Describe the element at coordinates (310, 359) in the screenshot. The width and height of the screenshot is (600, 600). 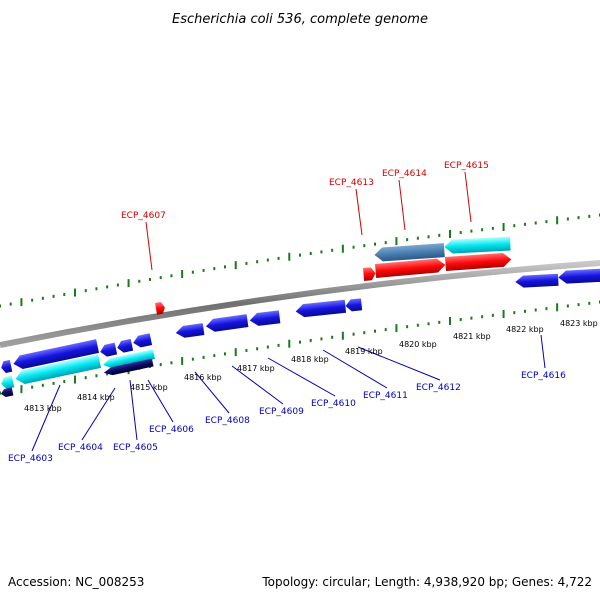
I see `scale-label: 4818 kbp` at that location.